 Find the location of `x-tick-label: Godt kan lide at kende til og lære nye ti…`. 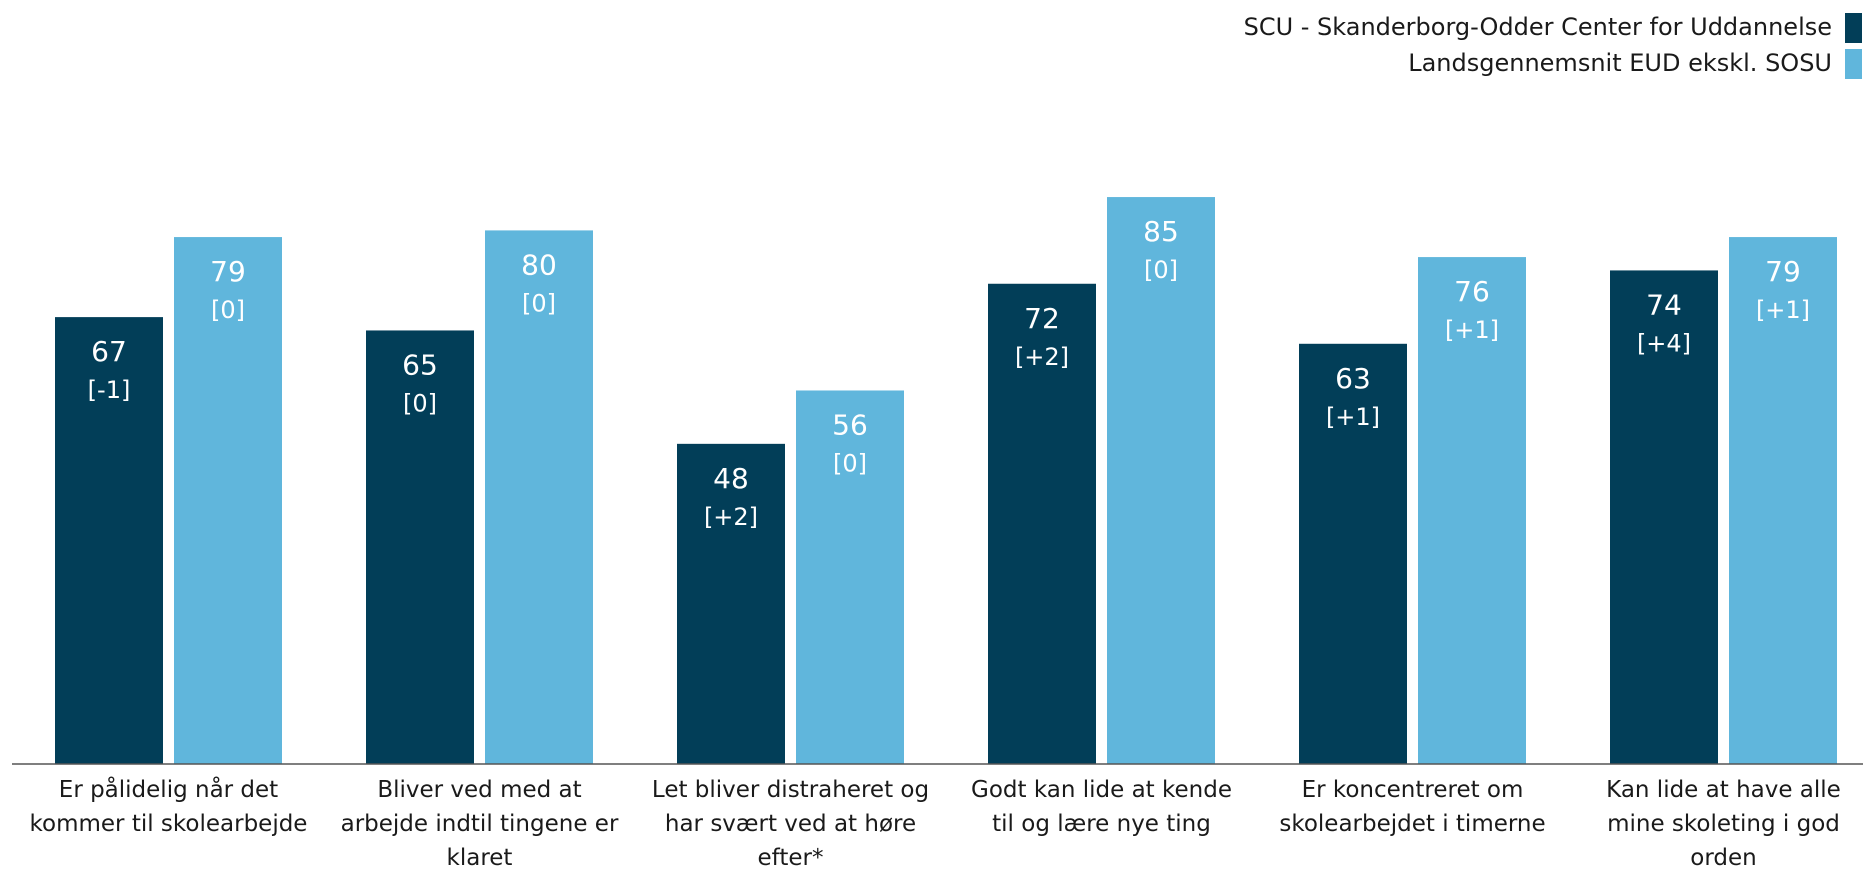

x-tick-label: Godt kan lide at kende til og lære nye ti… is located at coordinates (1101, 807).